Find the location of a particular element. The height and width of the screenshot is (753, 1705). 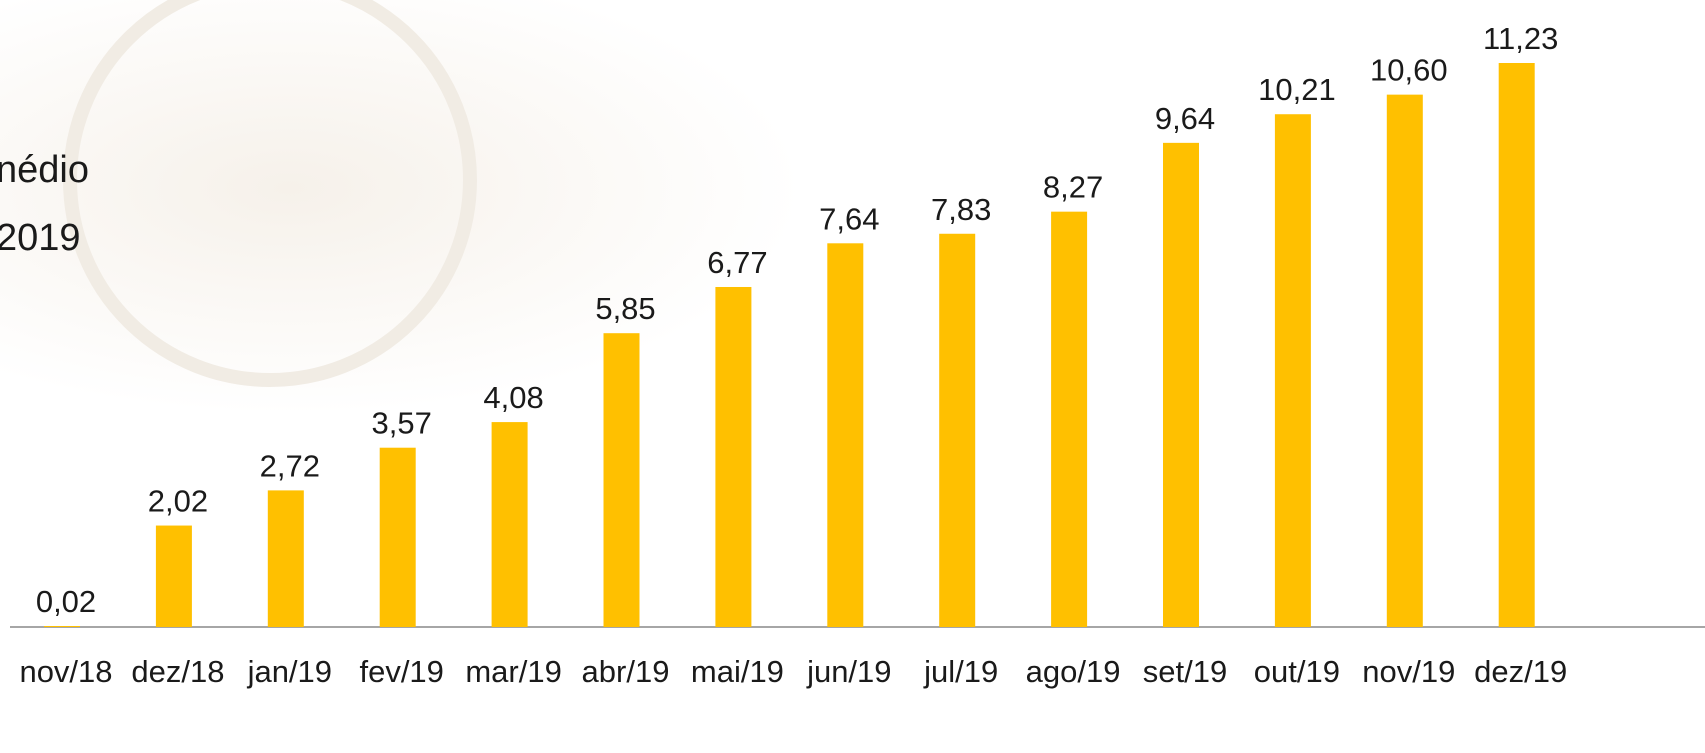

value-label: 7,64 is located at coordinates (849, 218).